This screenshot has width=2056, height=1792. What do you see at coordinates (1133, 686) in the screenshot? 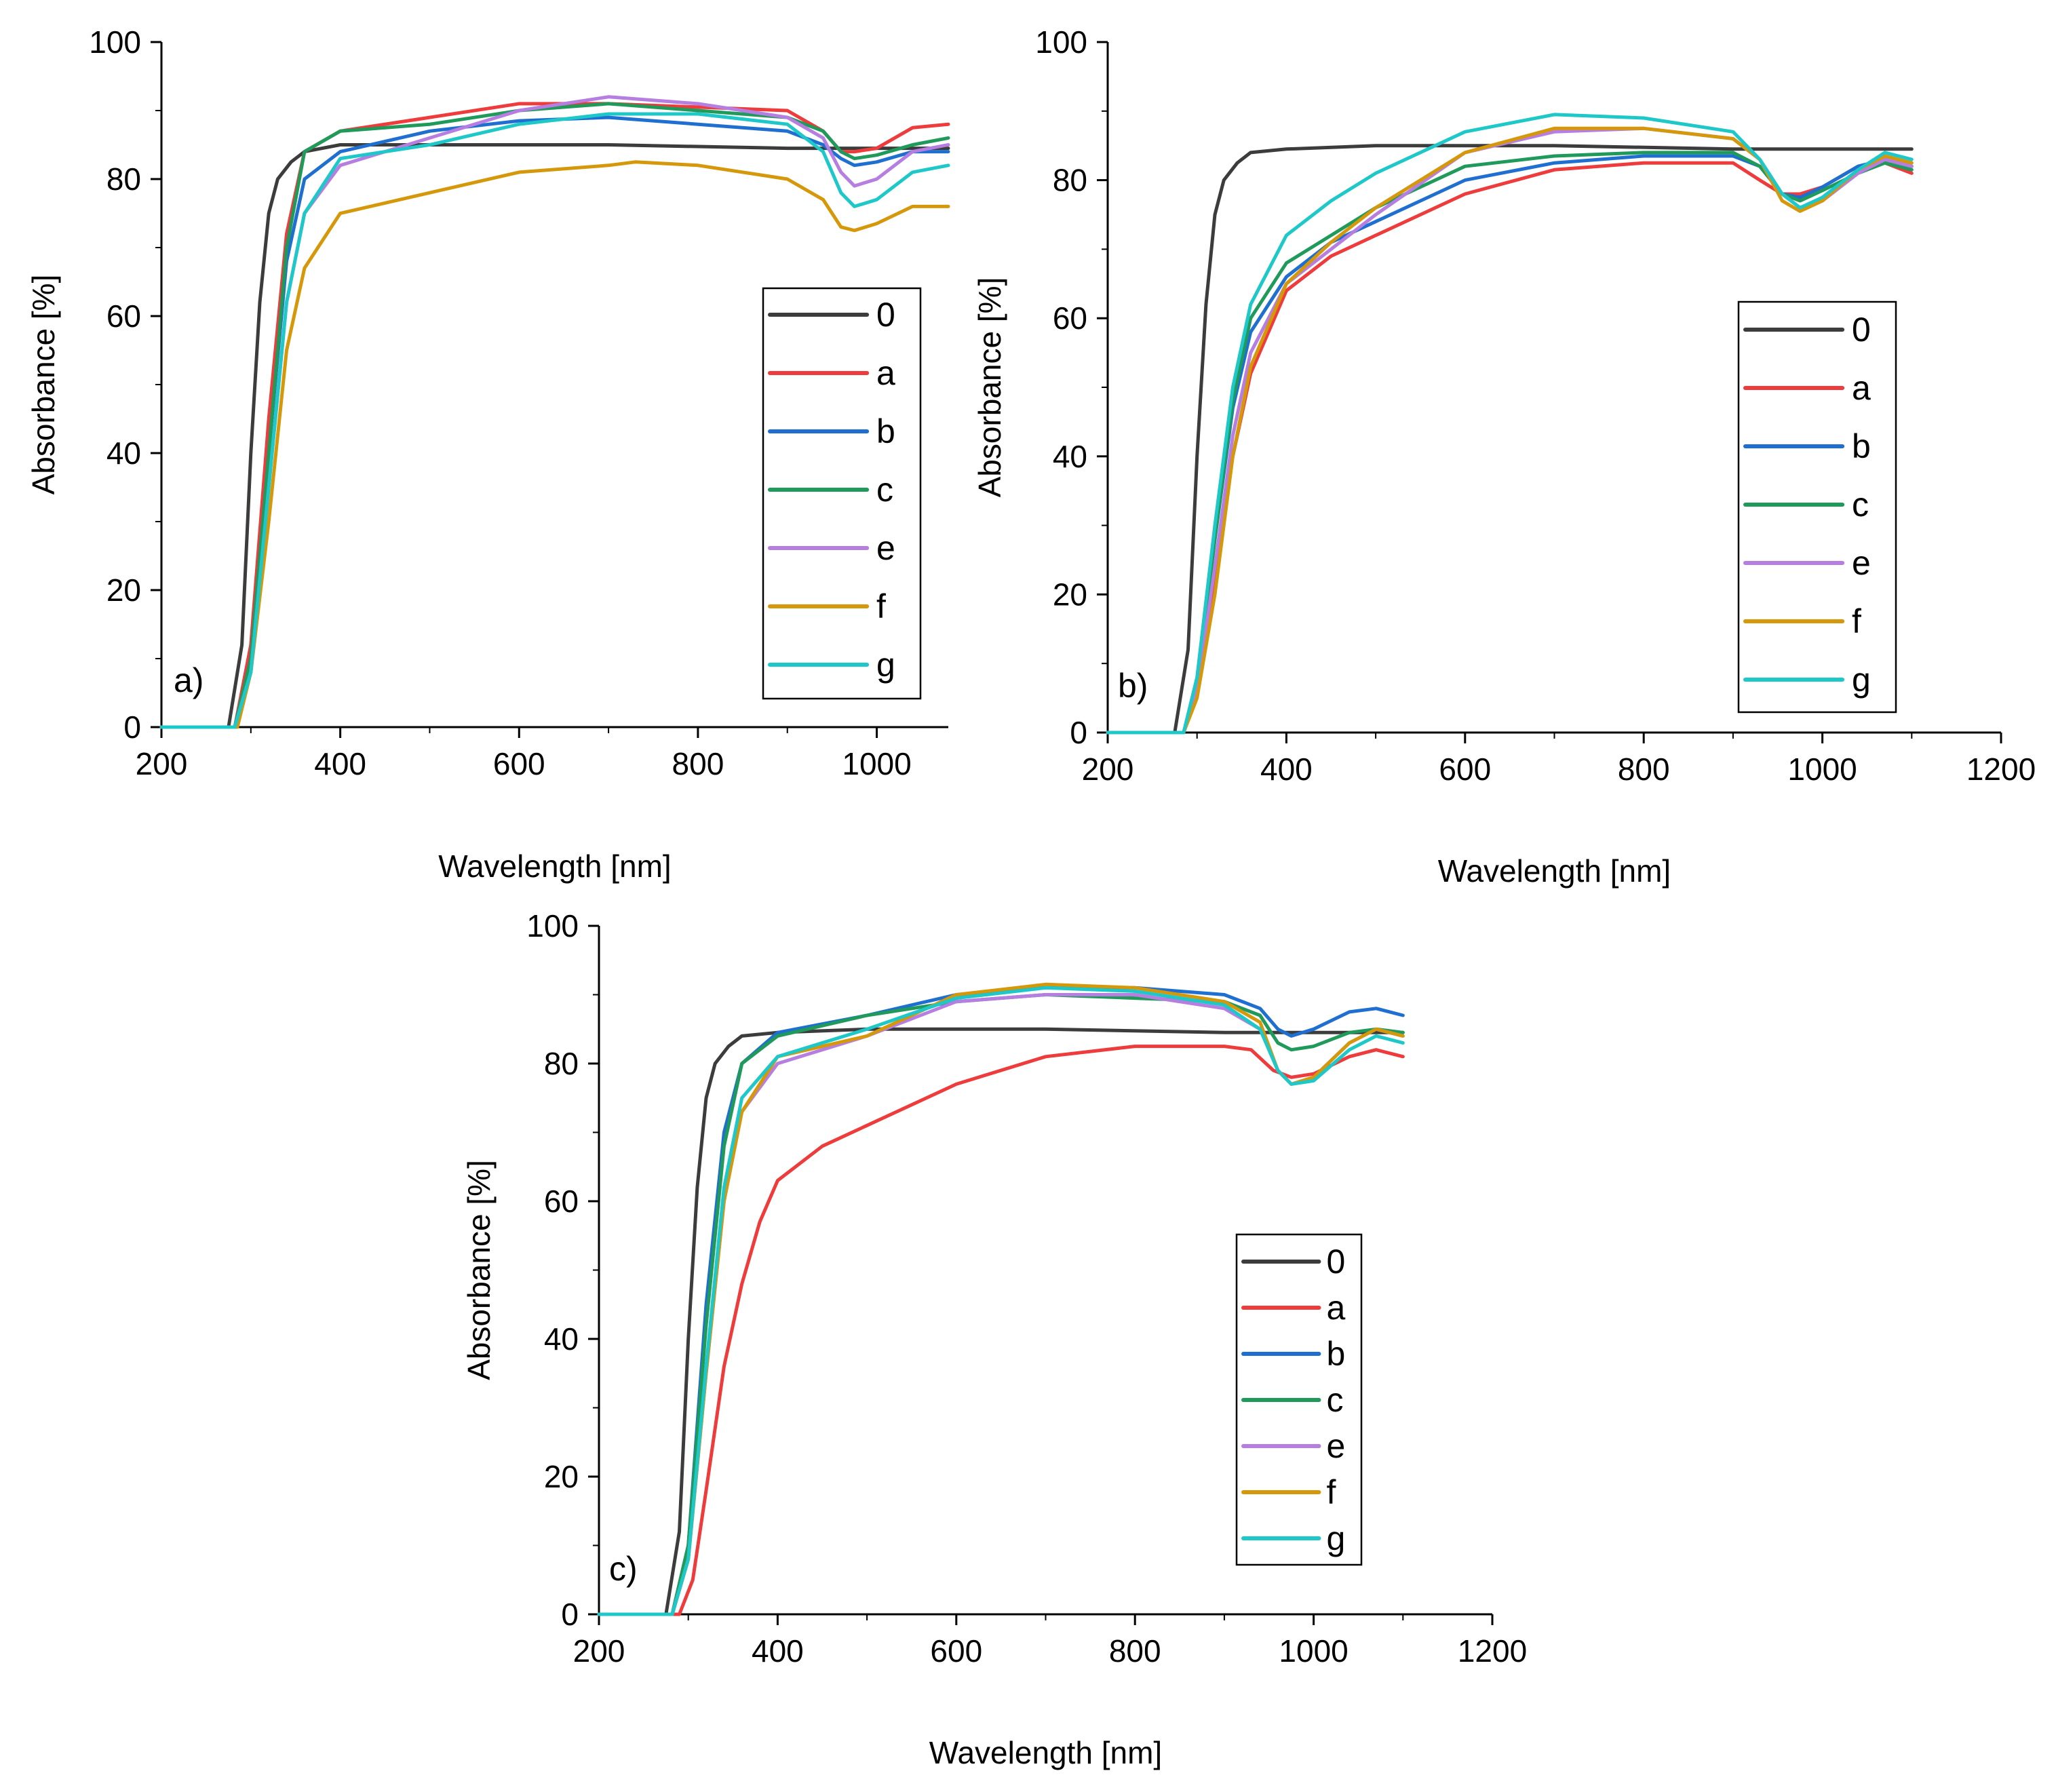
I see `panel-label: b)` at bounding box center [1133, 686].